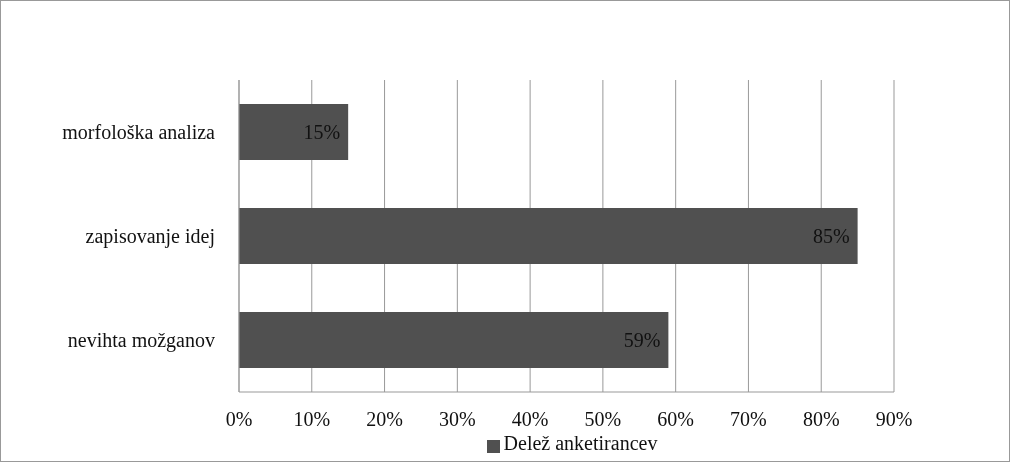 The width and height of the screenshot is (1012, 463). What do you see at coordinates (831, 236) in the screenshot?
I see `data-label: 85%` at bounding box center [831, 236].